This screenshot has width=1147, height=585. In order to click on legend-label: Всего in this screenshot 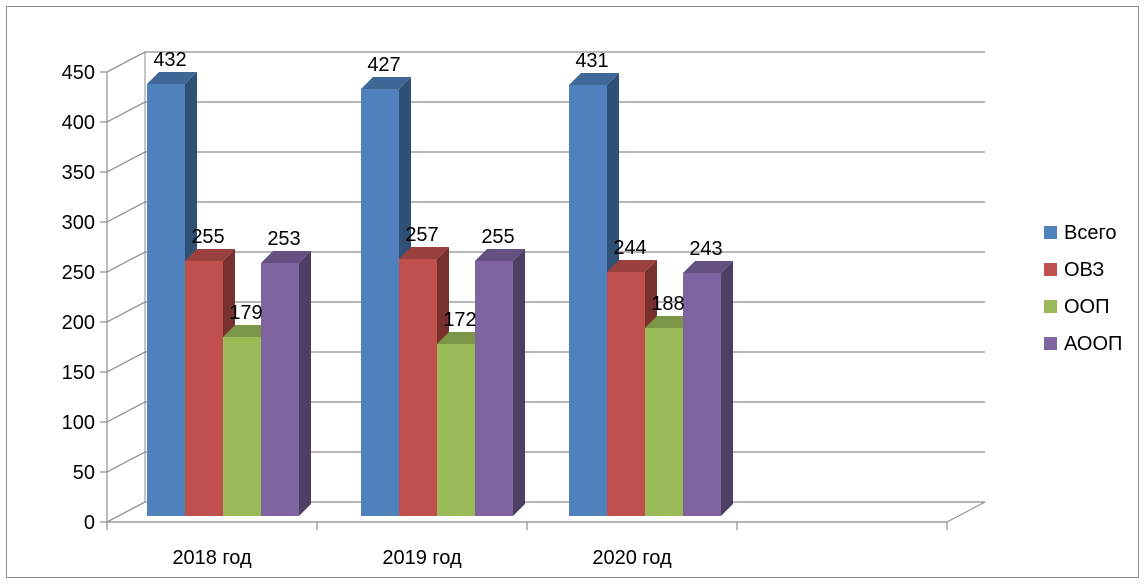, I will do `click(1090, 233)`.